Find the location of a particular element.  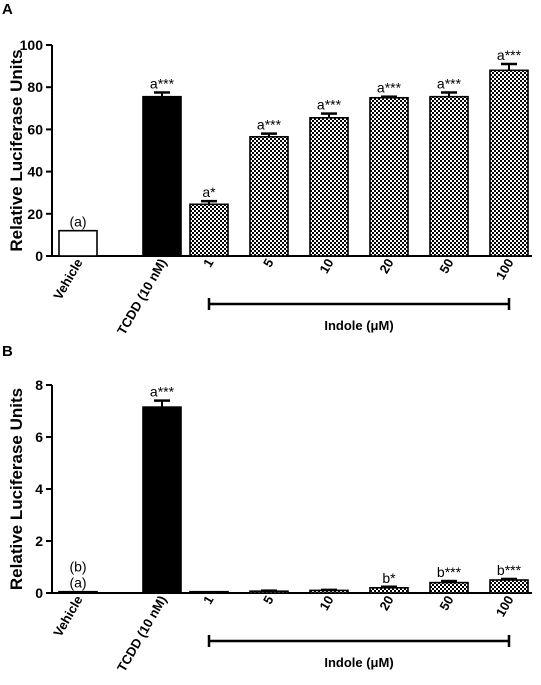

y-tick-label: 40 is located at coordinates (35, 172).